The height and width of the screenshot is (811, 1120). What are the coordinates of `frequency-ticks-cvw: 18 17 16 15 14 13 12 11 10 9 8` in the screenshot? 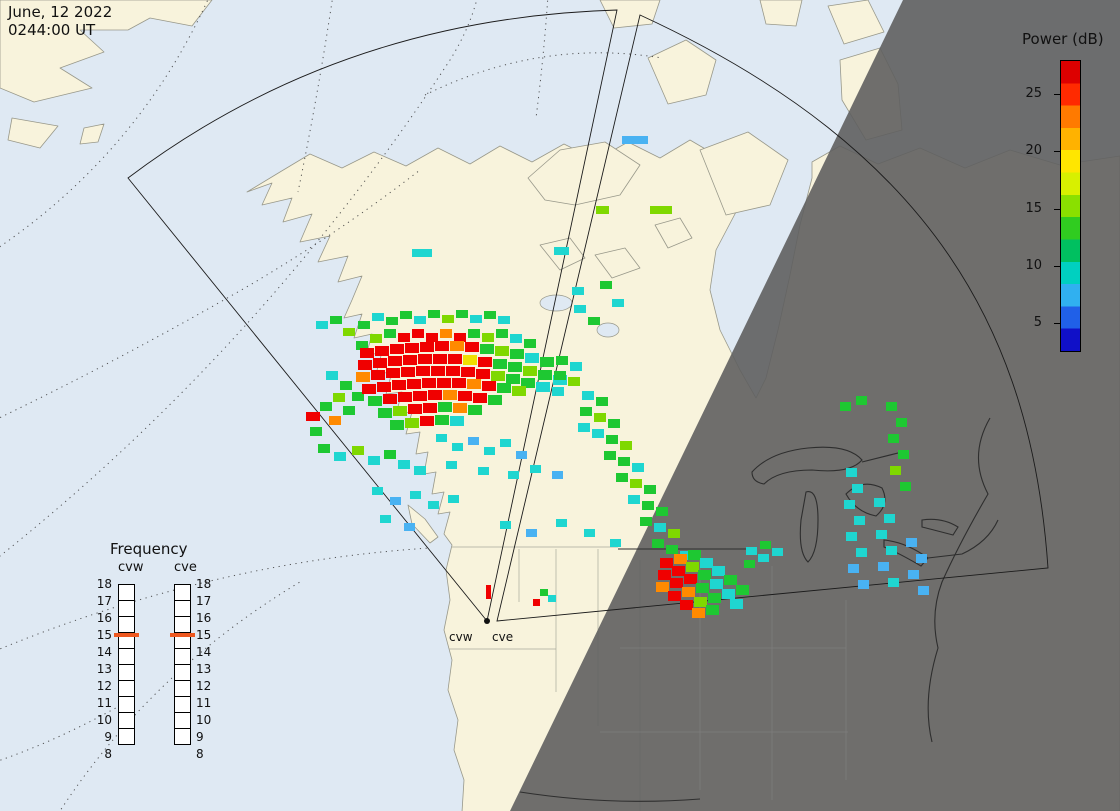 It's located at (101, 669).